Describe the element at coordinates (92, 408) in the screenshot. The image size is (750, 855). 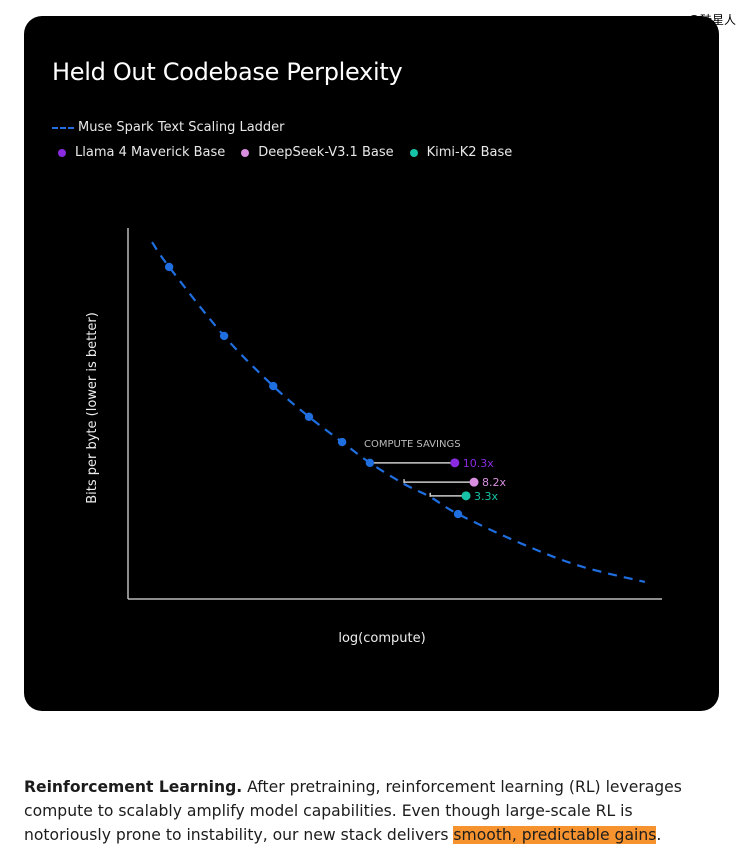
I see `y-axis-label: Bits per byte (lower is better)` at that location.